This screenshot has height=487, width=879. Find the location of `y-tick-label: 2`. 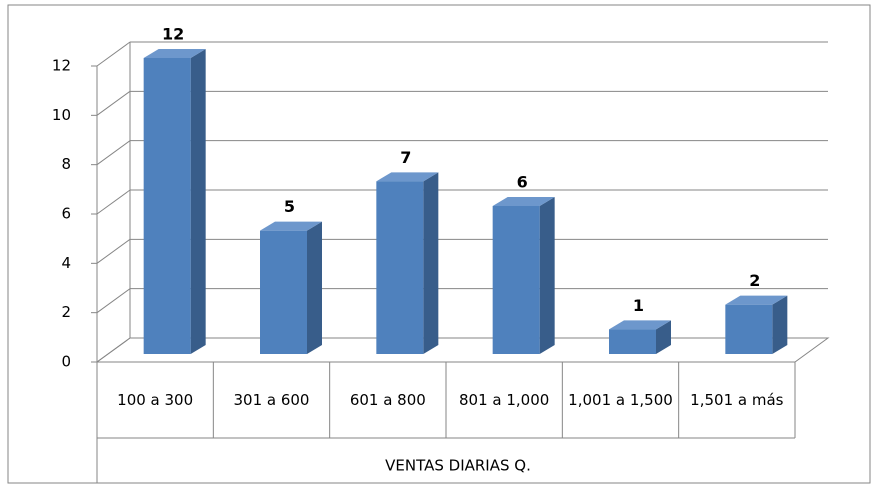

y-tick-label: 2 is located at coordinates (66, 312).